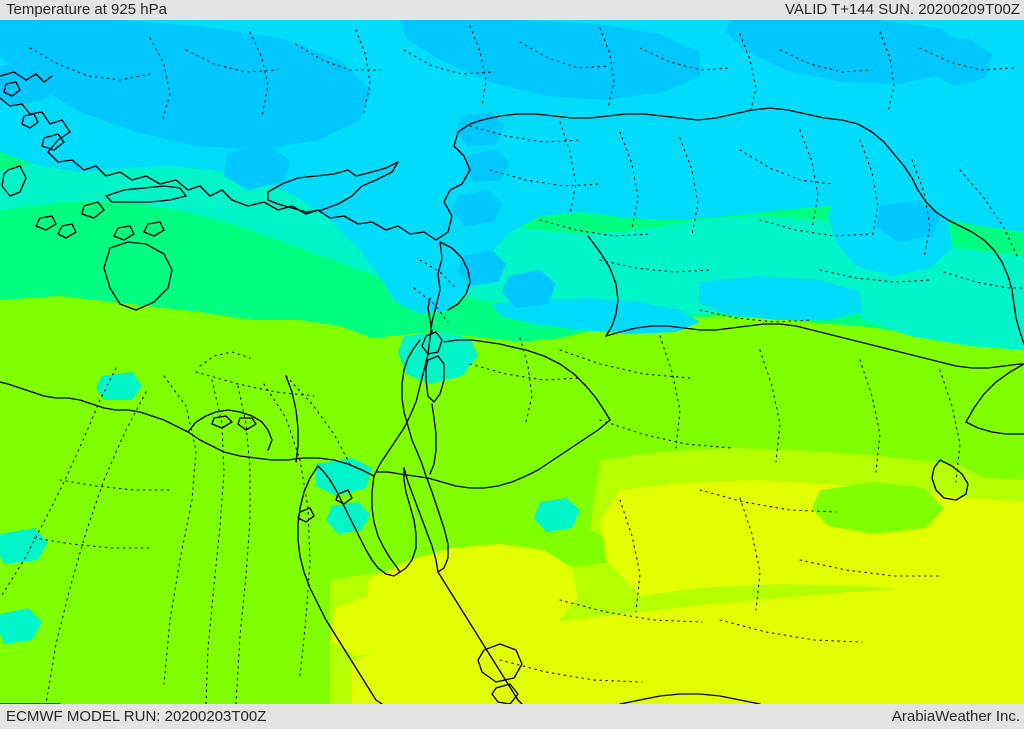 Image resolution: width=1024 pixels, height=729 pixels. Describe the element at coordinates (116, 149) in the screenshot. I see `coastline-aegean-mainland` at that location.